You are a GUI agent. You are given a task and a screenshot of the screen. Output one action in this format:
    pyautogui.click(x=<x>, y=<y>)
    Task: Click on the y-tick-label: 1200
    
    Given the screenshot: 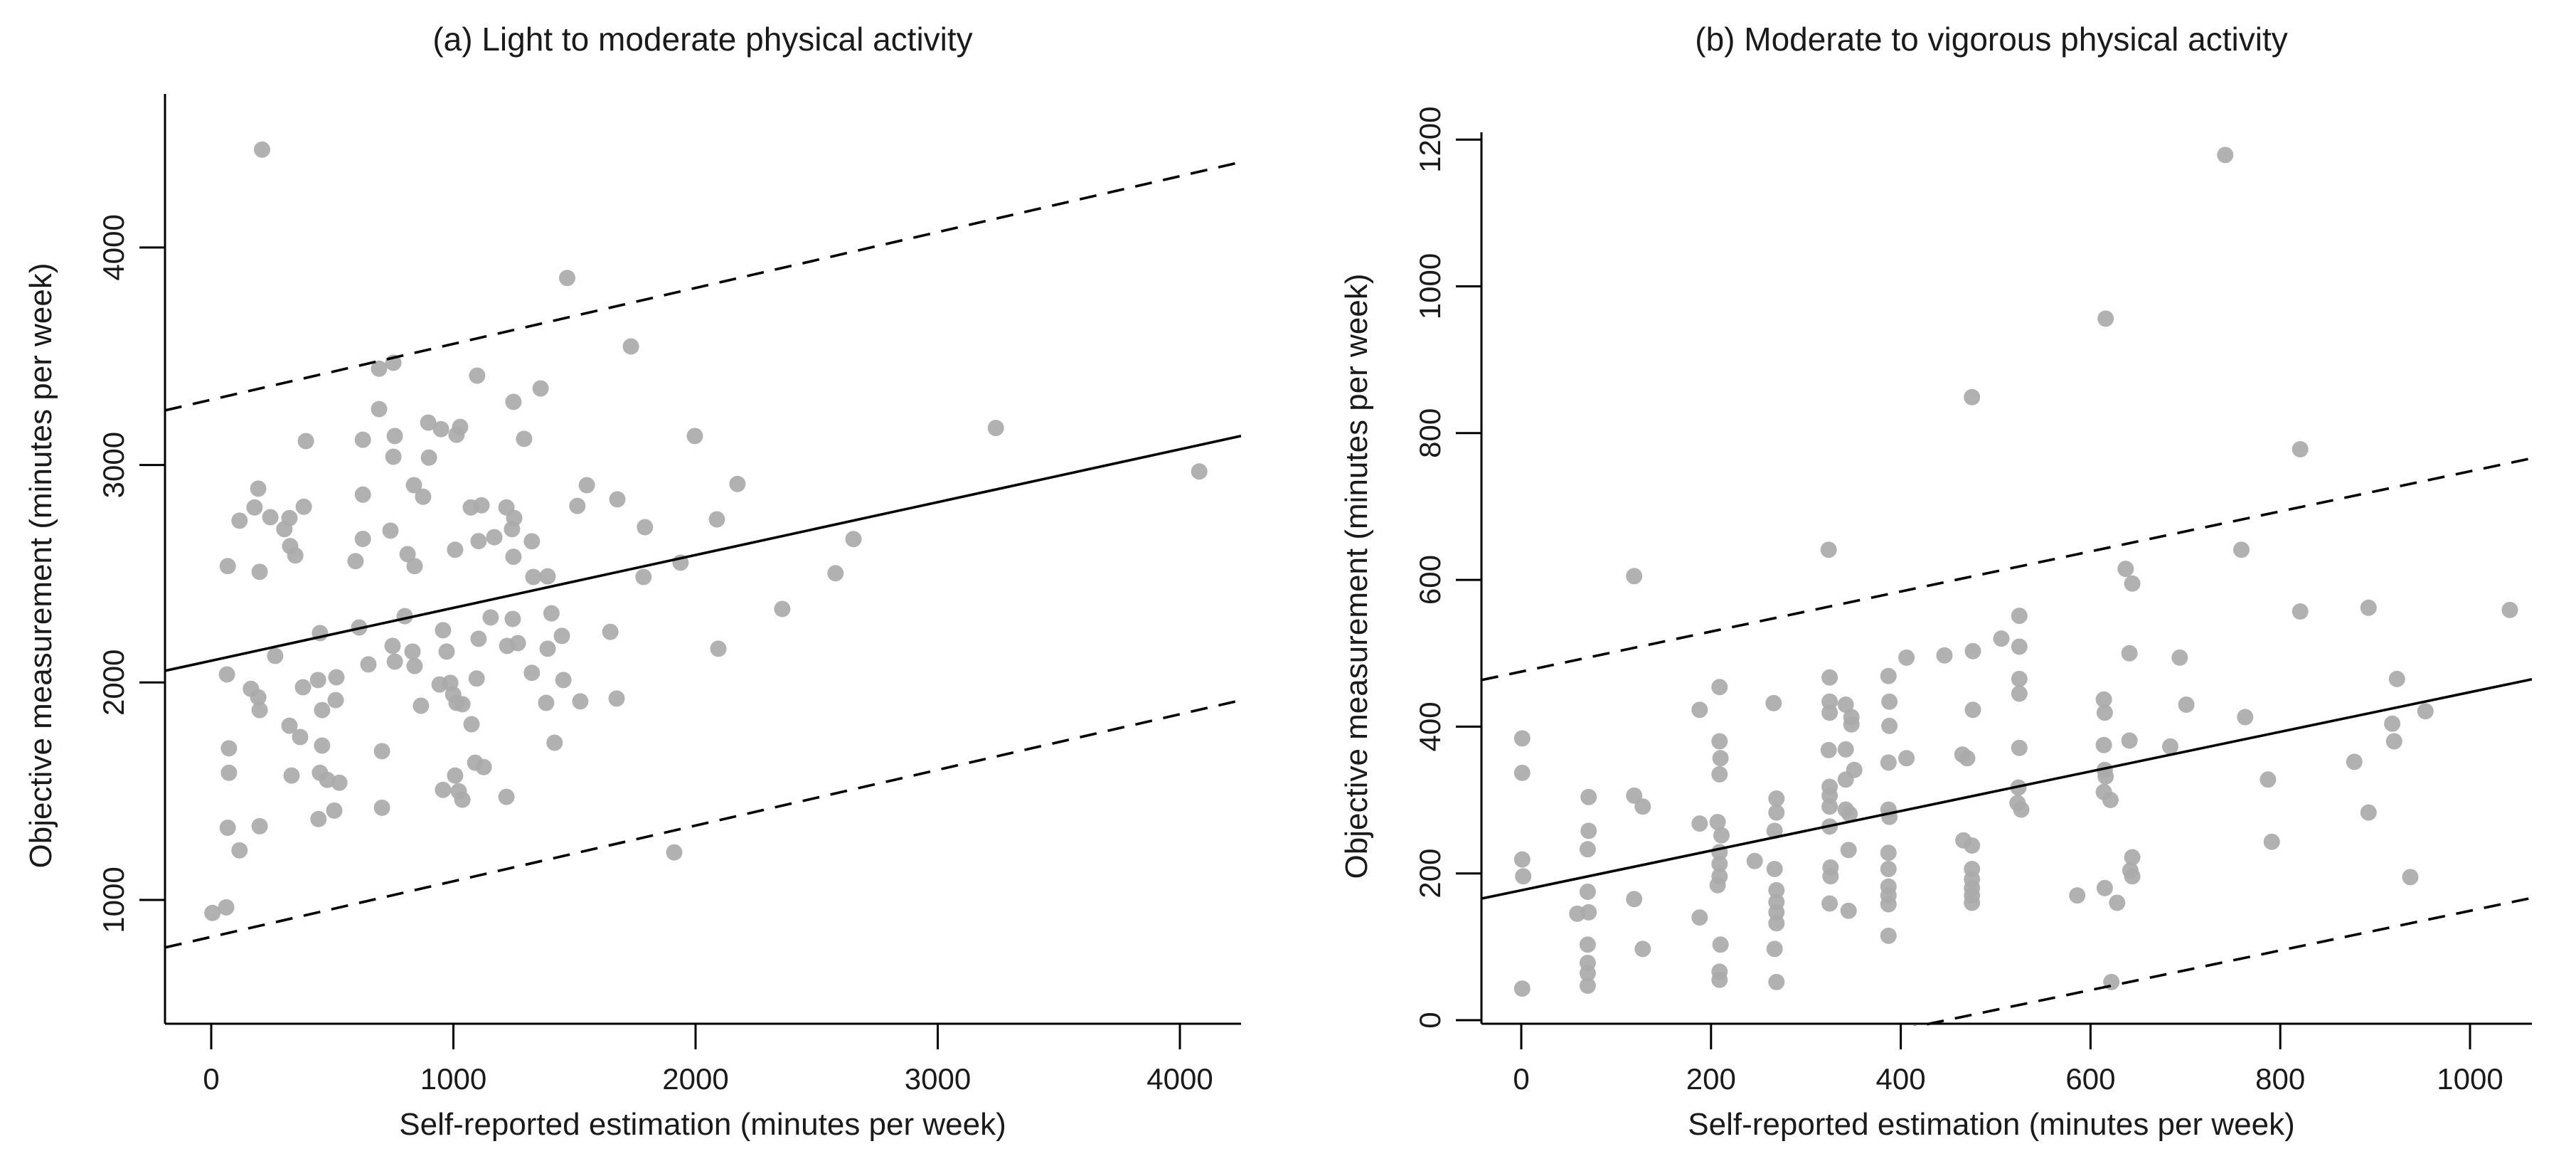 What is the action you would take?
    pyautogui.click(x=1430, y=139)
    